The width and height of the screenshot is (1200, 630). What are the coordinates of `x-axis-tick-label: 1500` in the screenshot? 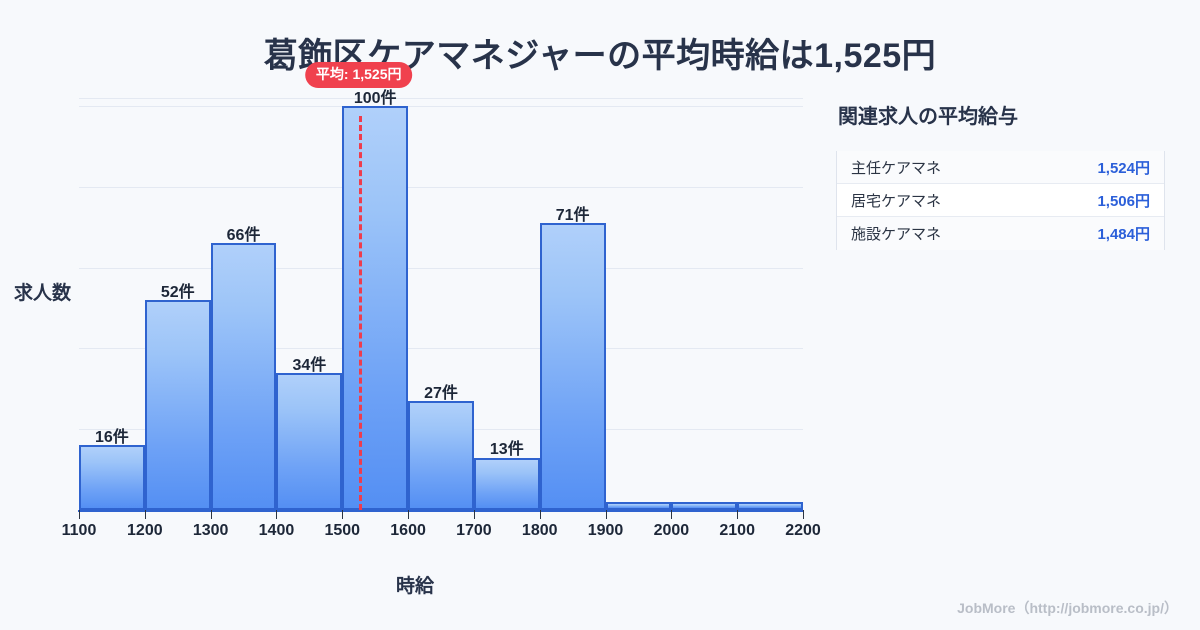 It's located at (342, 530).